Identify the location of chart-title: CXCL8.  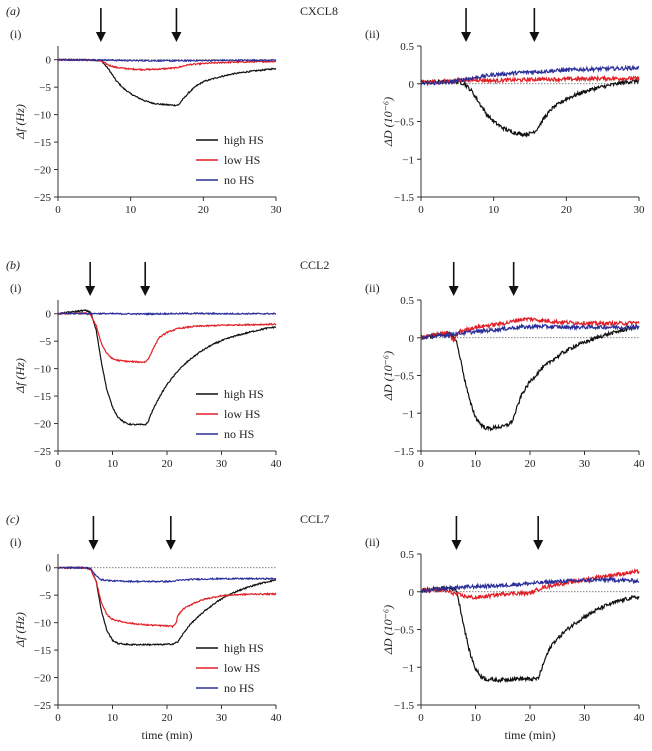
(319, 11).